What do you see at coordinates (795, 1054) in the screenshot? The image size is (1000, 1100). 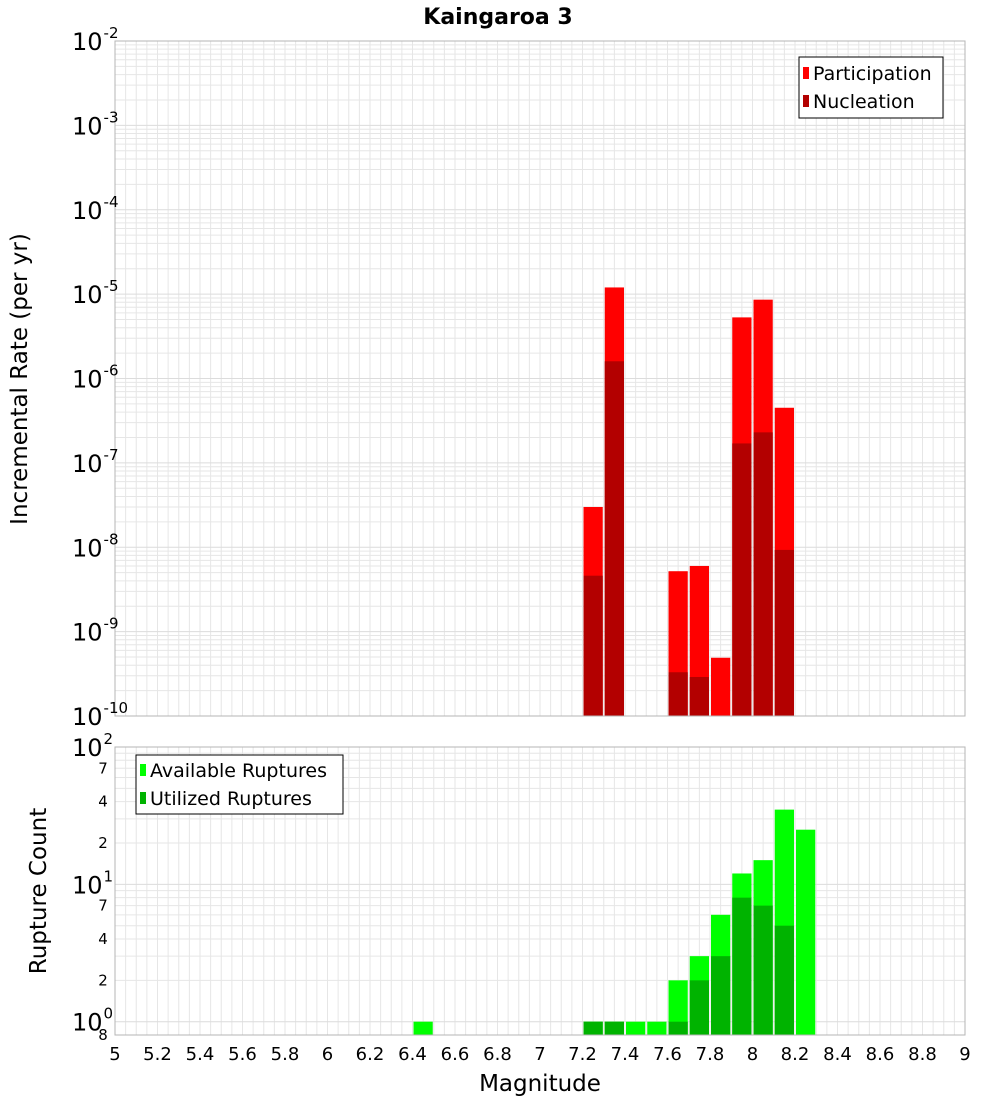 I see `x-tick-label: 8.2` at bounding box center [795, 1054].